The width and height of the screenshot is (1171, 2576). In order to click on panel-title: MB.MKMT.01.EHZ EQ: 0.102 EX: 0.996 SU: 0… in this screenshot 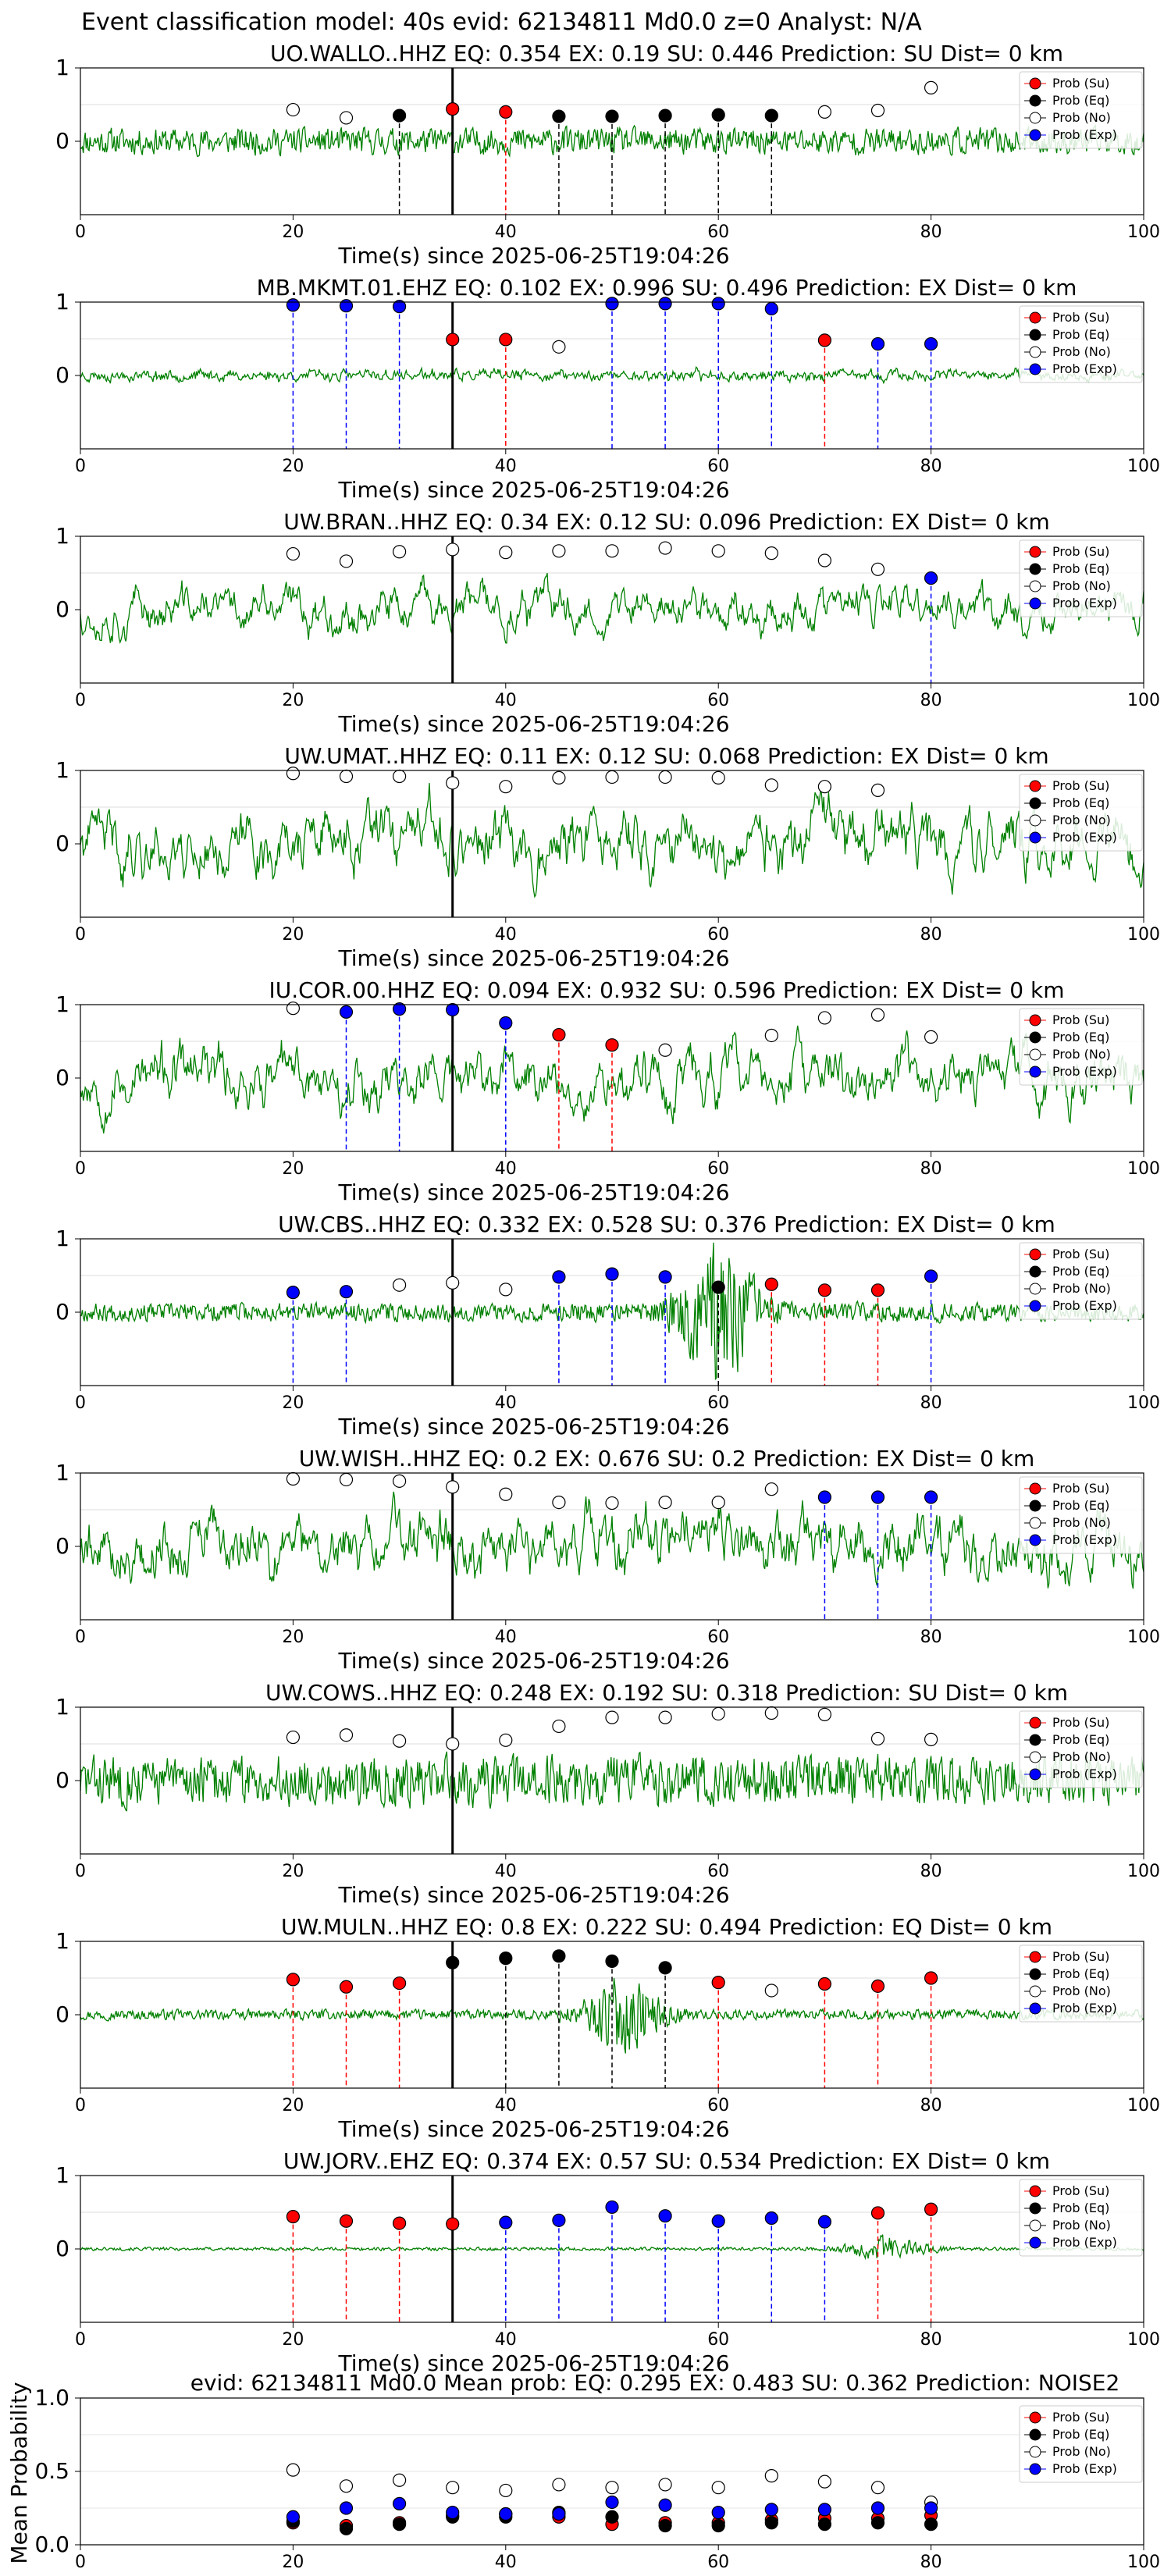, I will do `click(667, 288)`.